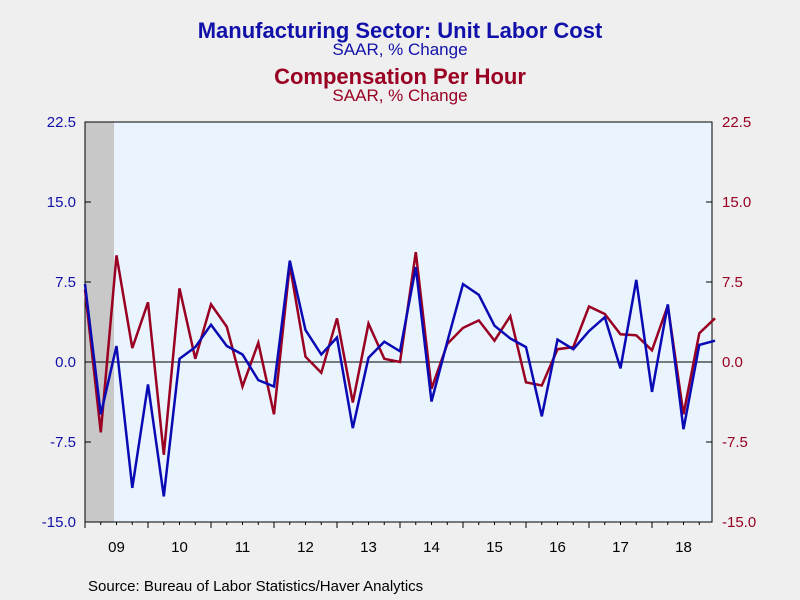 The image size is (800, 600). Describe the element at coordinates (400, 49) in the screenshot. I see `chart-subtitle-1: SAAR, % Change` at that location.